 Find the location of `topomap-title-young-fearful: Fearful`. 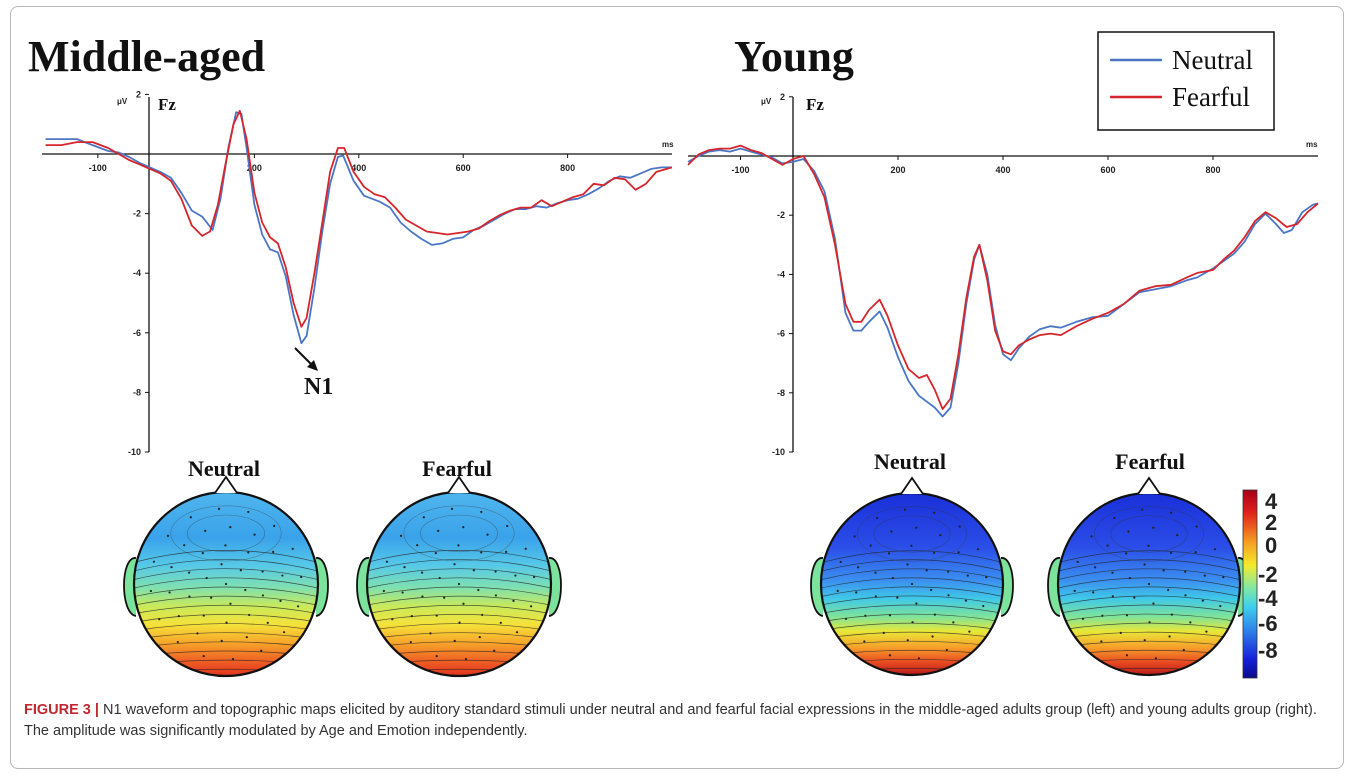

topomap-title-young-fearful: Fearful is located at coordinates (1150, 461).